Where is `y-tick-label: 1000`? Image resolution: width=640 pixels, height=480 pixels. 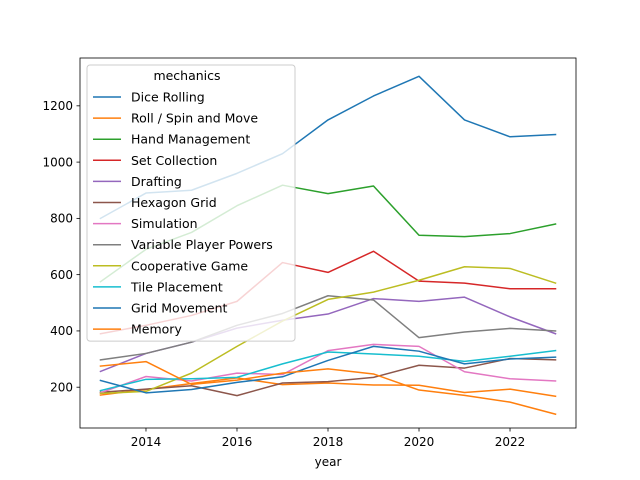 y-tick-label: 1000 is located at coordinates (57, 162).